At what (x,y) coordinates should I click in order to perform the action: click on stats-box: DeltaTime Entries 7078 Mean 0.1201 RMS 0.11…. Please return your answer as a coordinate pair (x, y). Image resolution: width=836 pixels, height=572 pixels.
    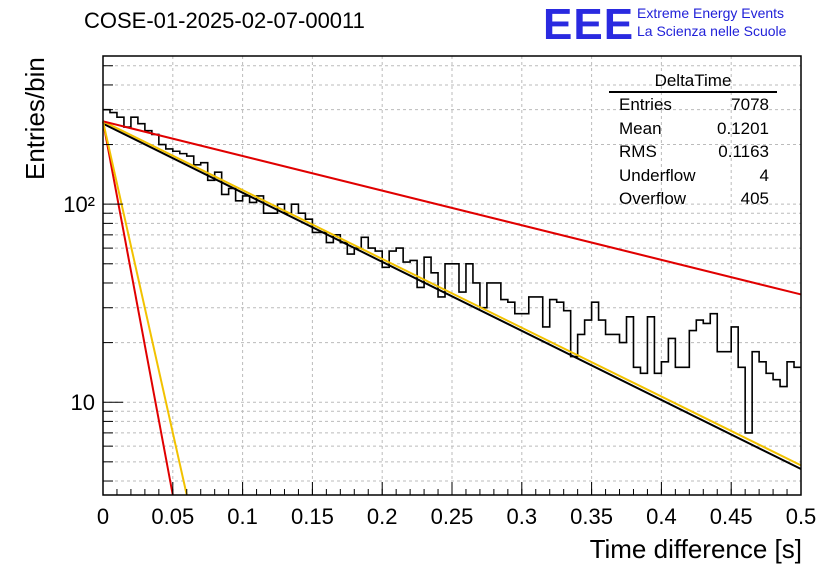
    Looking at the image, I should click on (693, 141).